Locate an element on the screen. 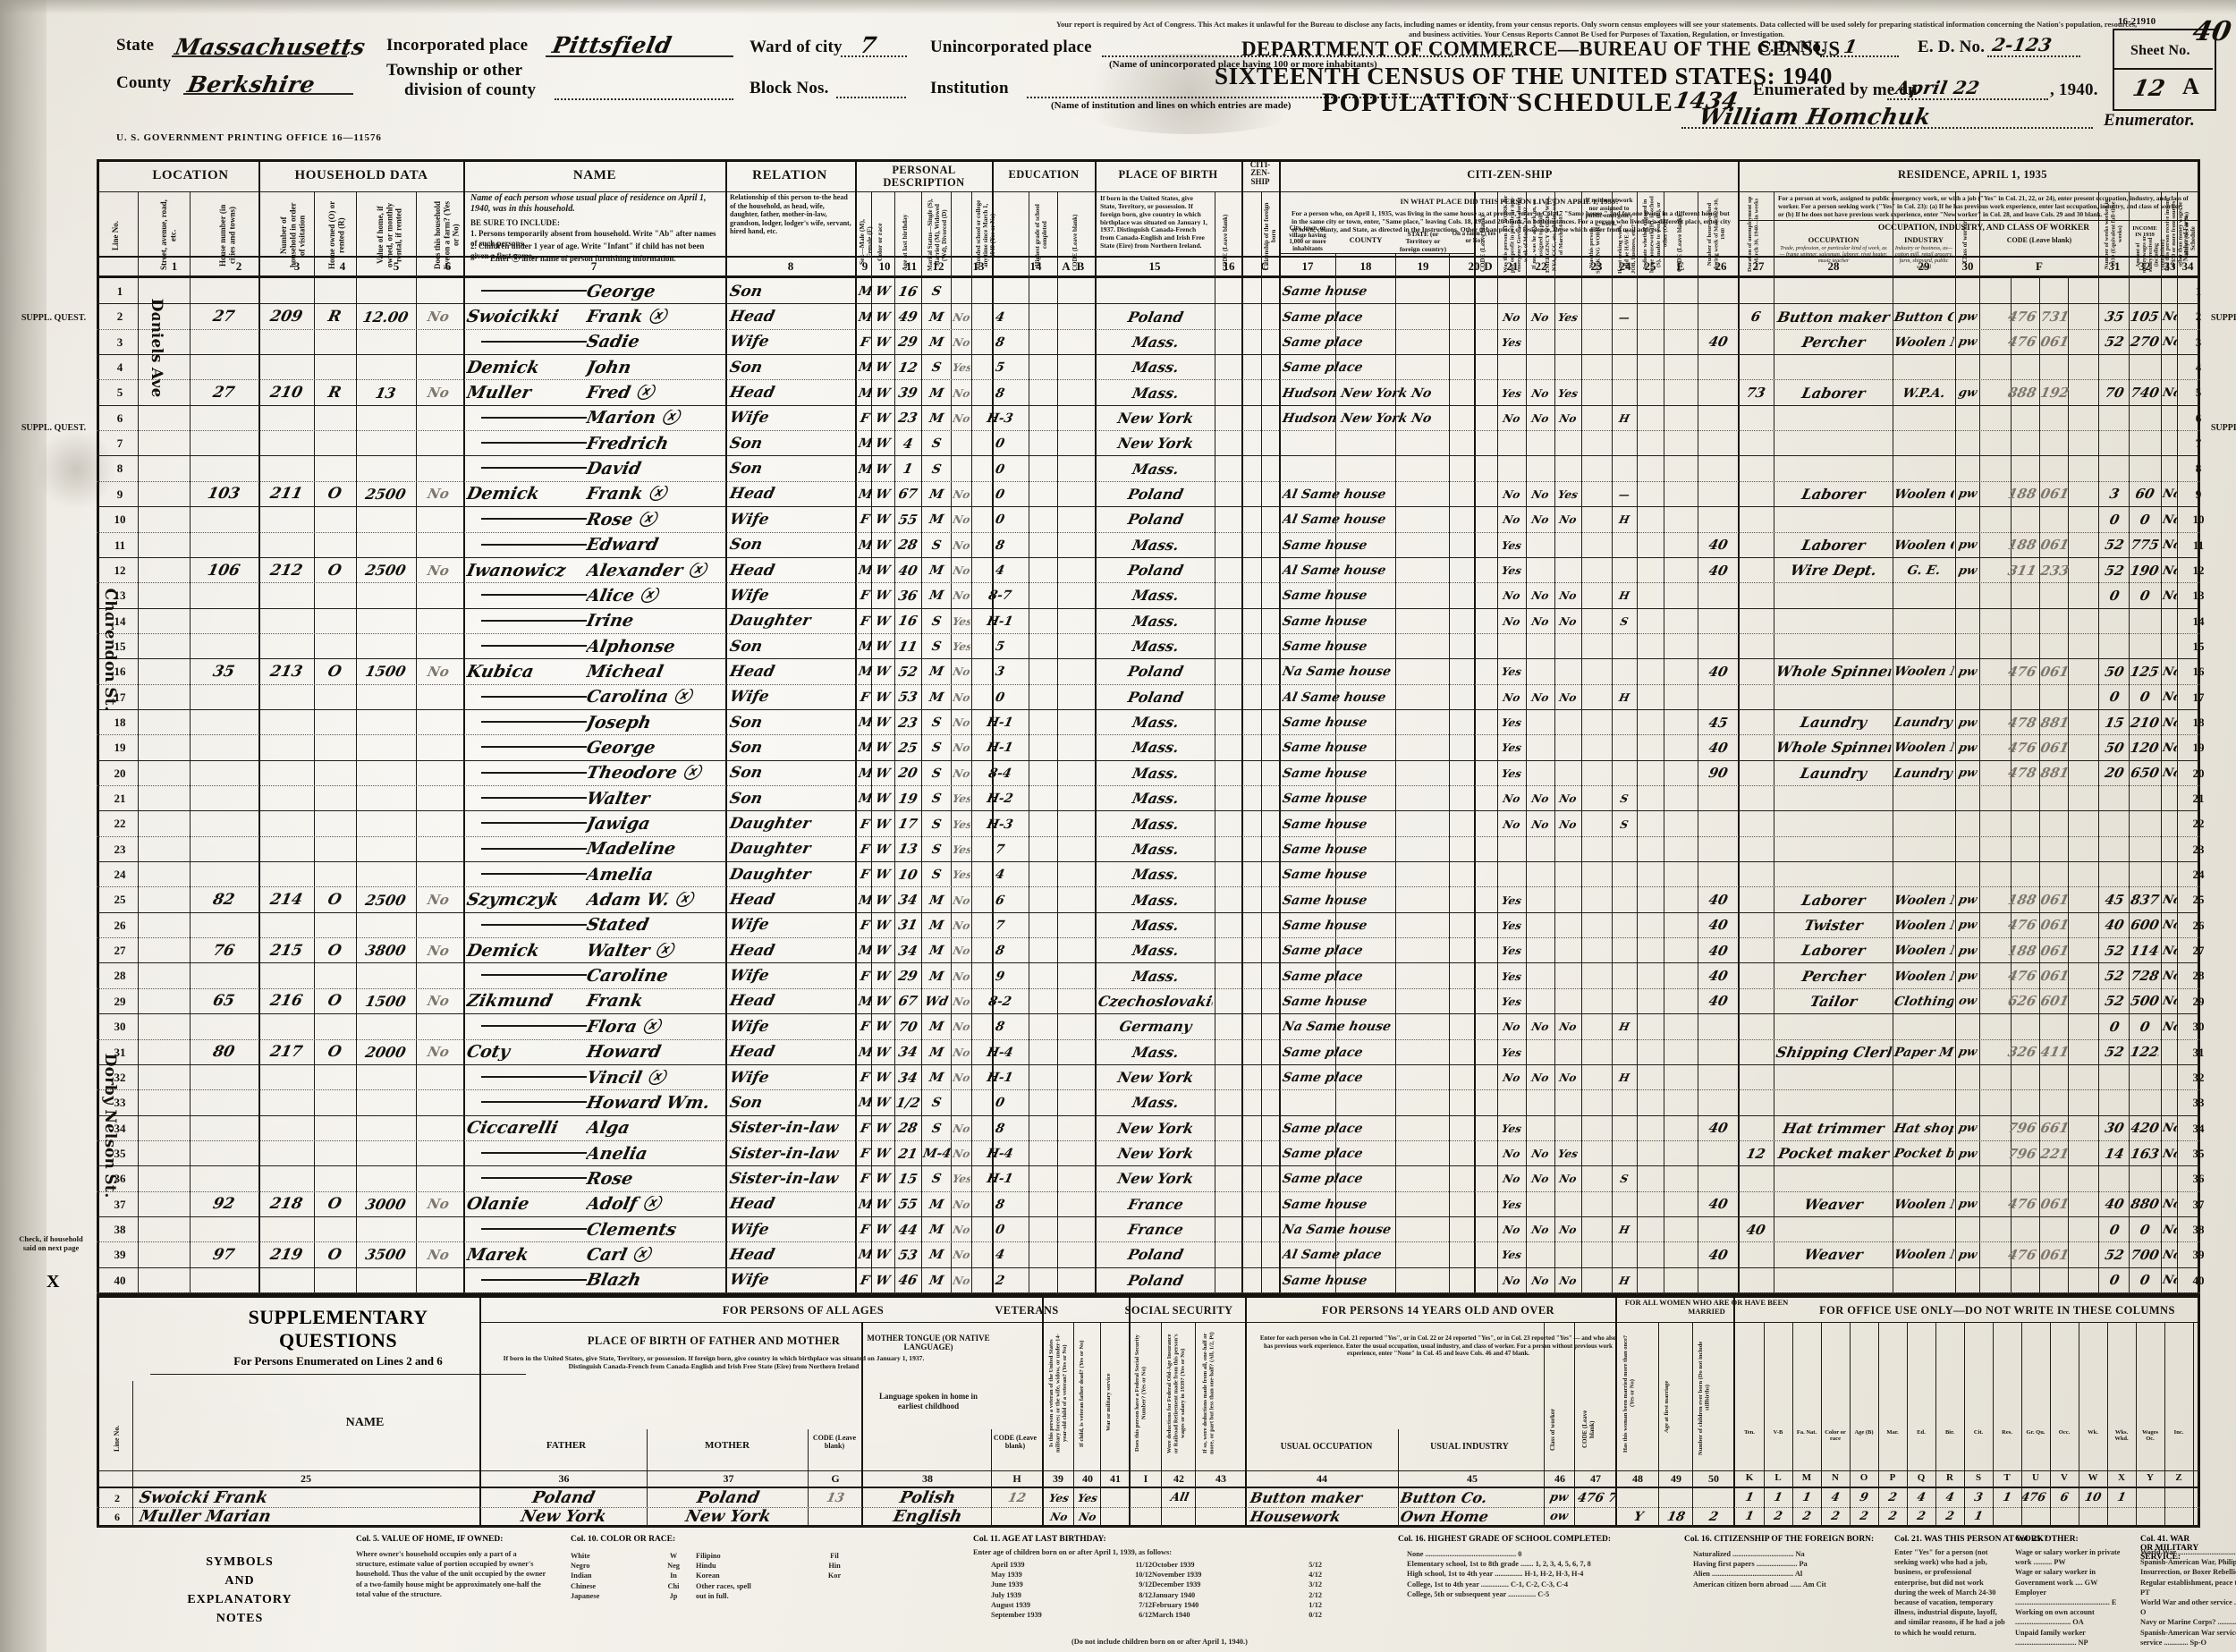 The height and width of the screenshot is (1652, 2236). cell-weeks: 12 is located at coordinates (1755, 1154).